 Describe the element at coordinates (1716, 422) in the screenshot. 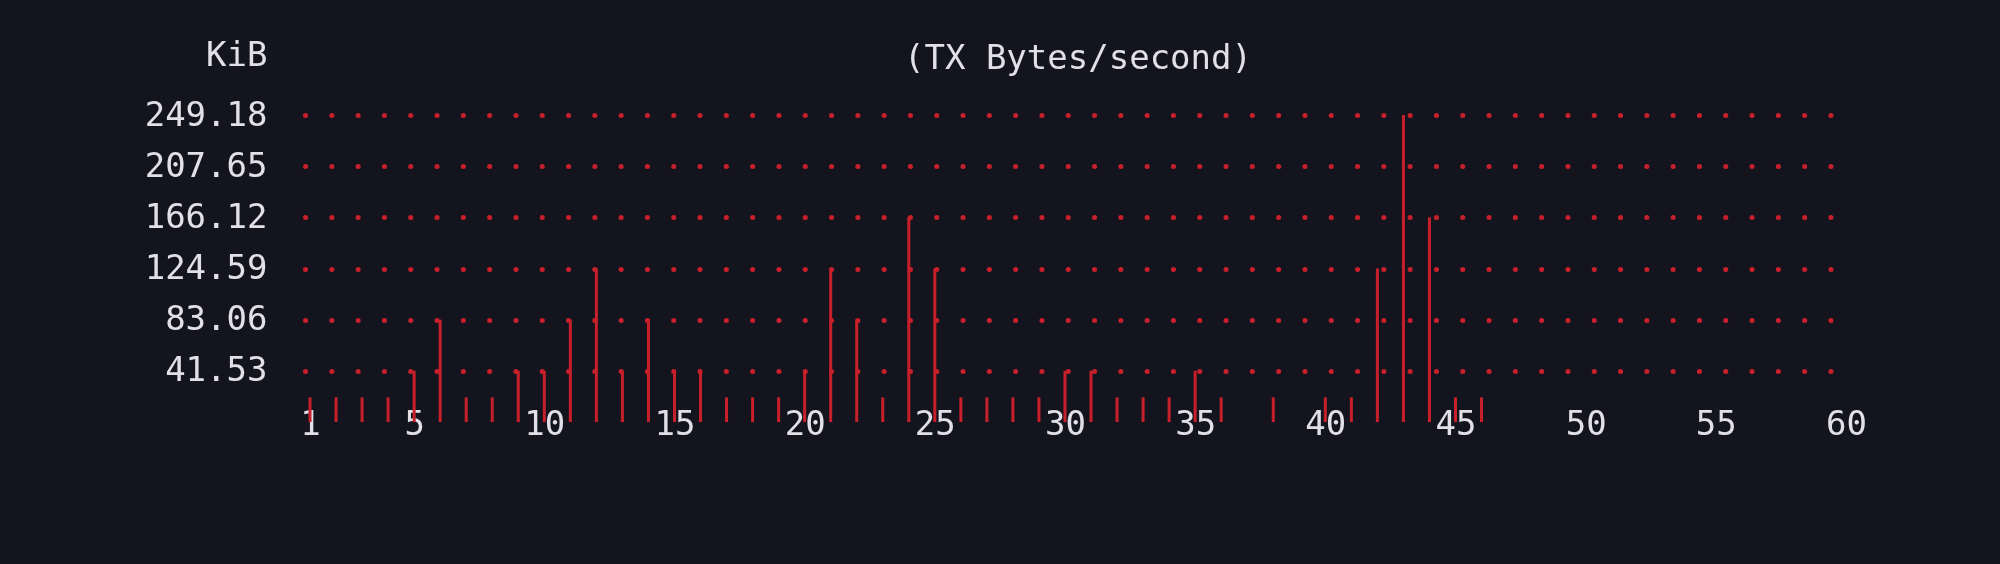

I see `x-tick-label: 55` at that location.